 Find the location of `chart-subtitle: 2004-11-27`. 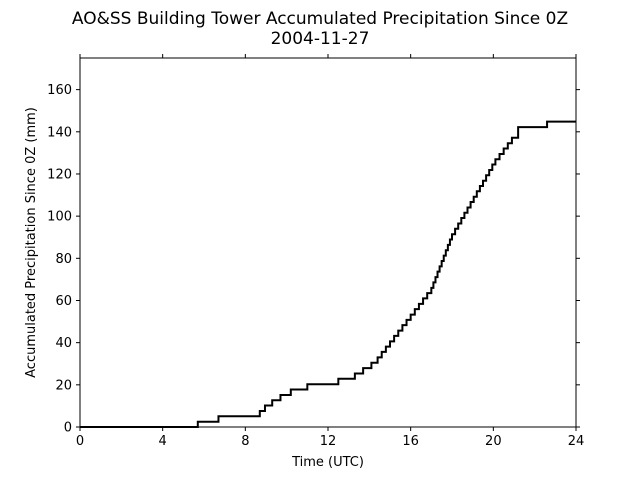

chart-subtitle: 2004-11-27 is located at coordinates (320, 39).